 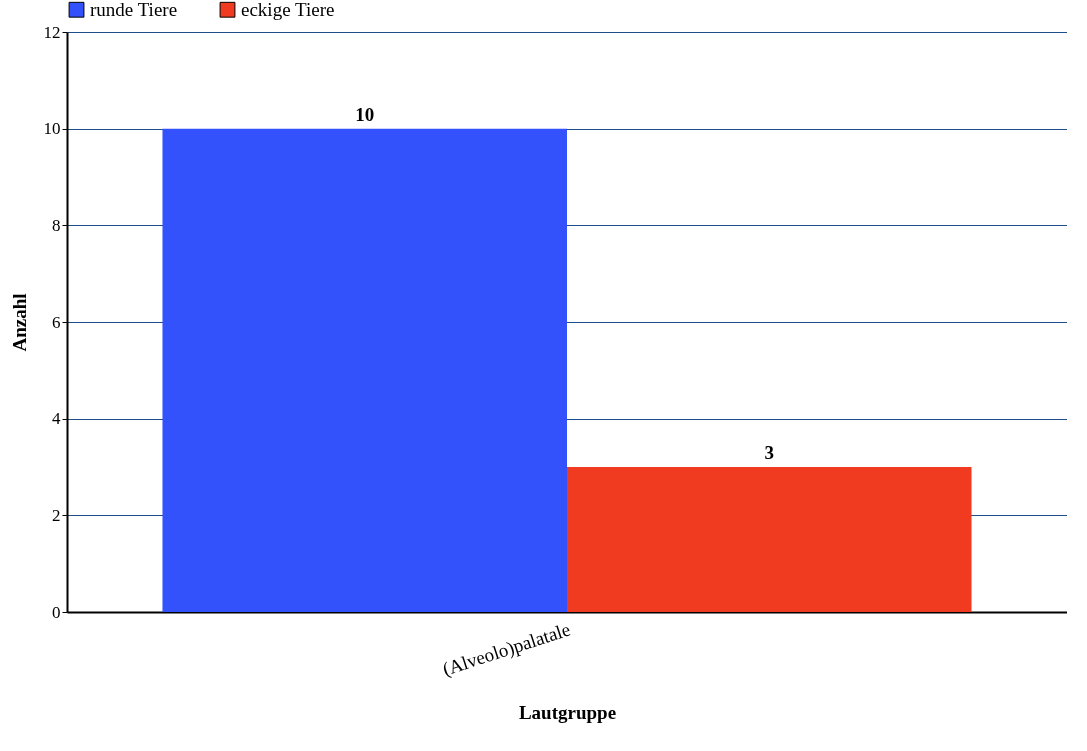 What do you see at coordinates (56, 225) in the screenshot?
I see `y-tick-label: 8` at bounding box center [56, 225].